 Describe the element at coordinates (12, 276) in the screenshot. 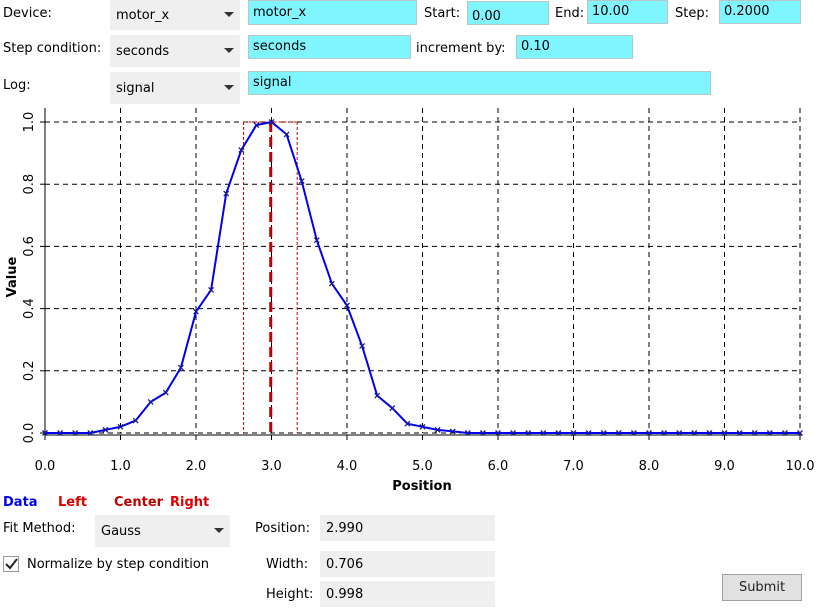

I see `y-axis-label: Value` at that location.